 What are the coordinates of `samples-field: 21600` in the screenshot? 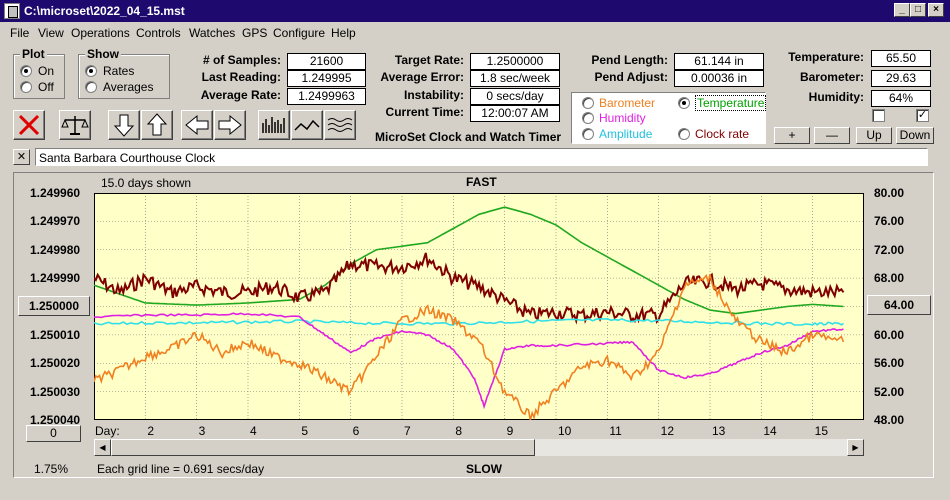 It's located at (326, 61).